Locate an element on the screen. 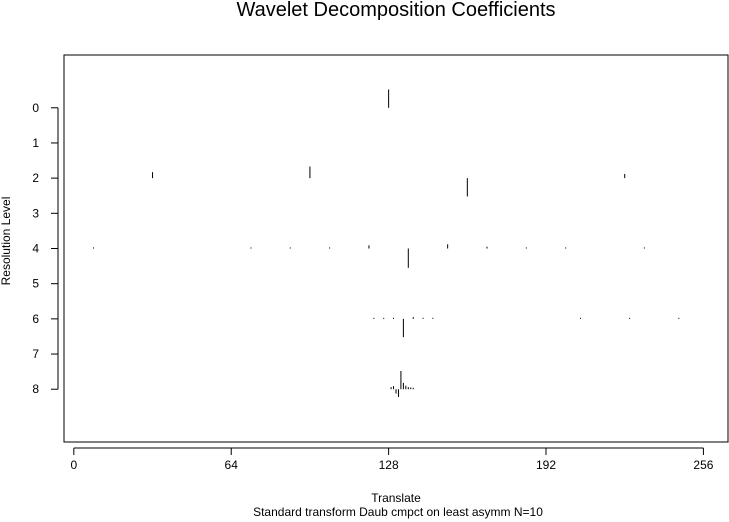 This screenshot has width=729, height=522. y-axis: 0 1 2 3 4 5 6 7 8 is located at coordinates (45, 248).